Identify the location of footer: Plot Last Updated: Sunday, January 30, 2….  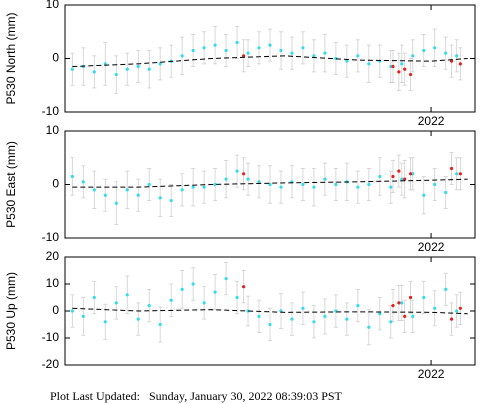
(196, 396).